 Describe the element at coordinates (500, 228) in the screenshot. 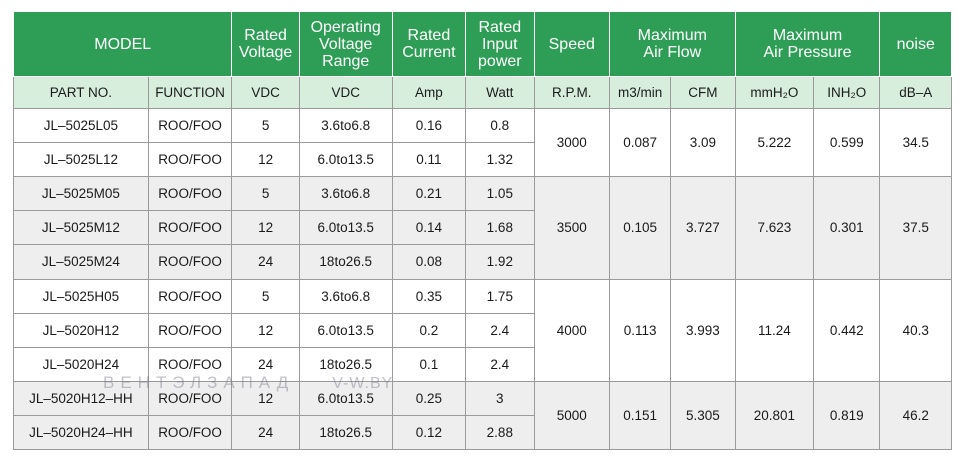

I see `power-cell: 1.68` at that location.